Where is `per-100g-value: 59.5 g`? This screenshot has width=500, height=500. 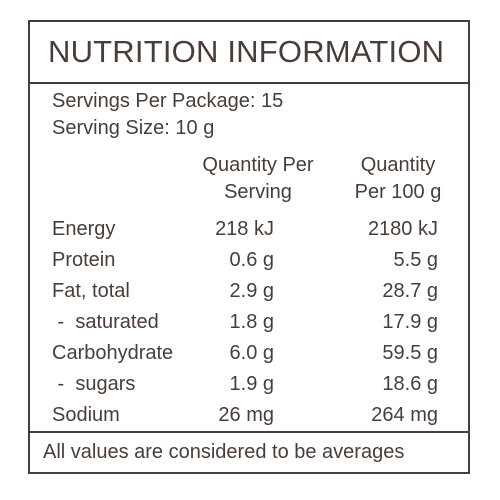
per-100g-value: 59.5 g is located at coordinates (410, 353).